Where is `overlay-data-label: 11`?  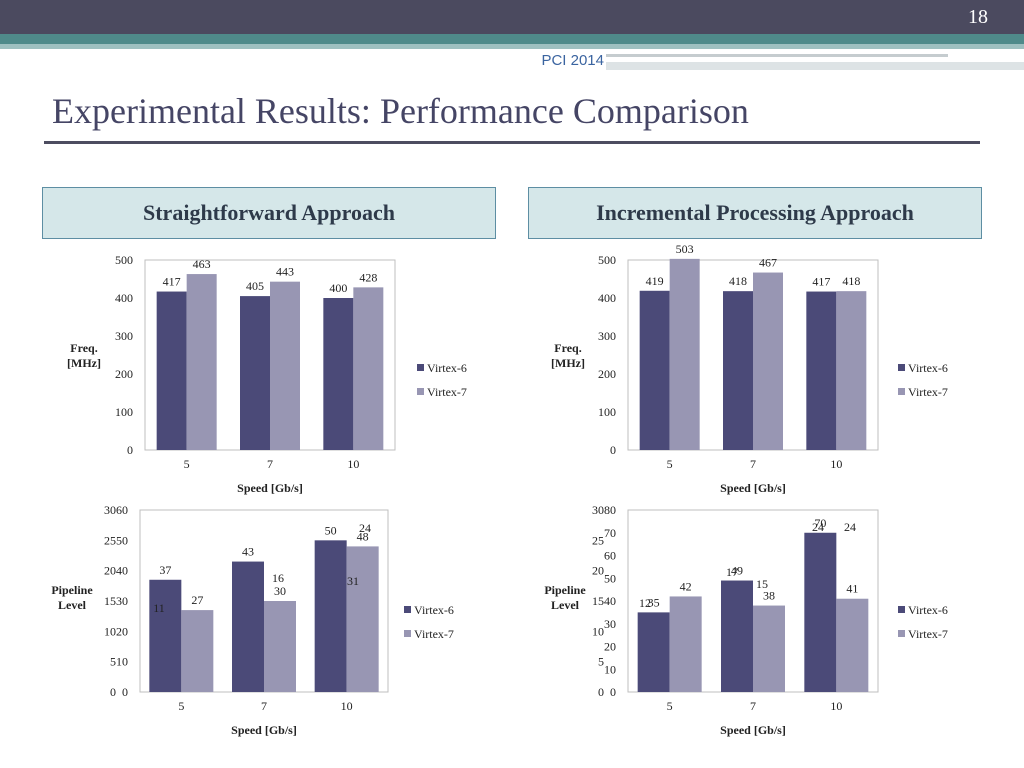 overlay-data-label: 11 is located at coordinates (159, 608).